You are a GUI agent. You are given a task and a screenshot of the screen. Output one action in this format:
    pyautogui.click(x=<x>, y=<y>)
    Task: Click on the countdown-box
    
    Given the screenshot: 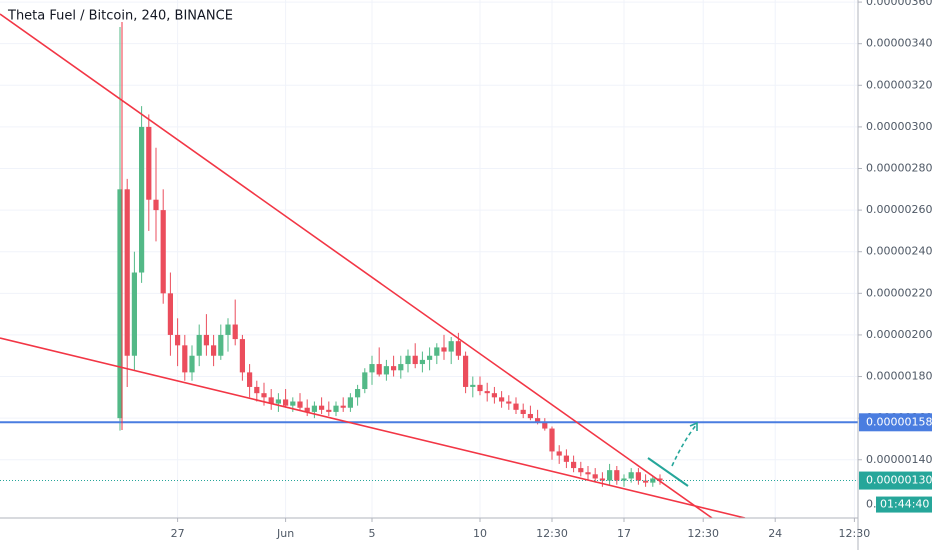 What is the action you would take?
    pyautogui.click(x=904, y=504)
    